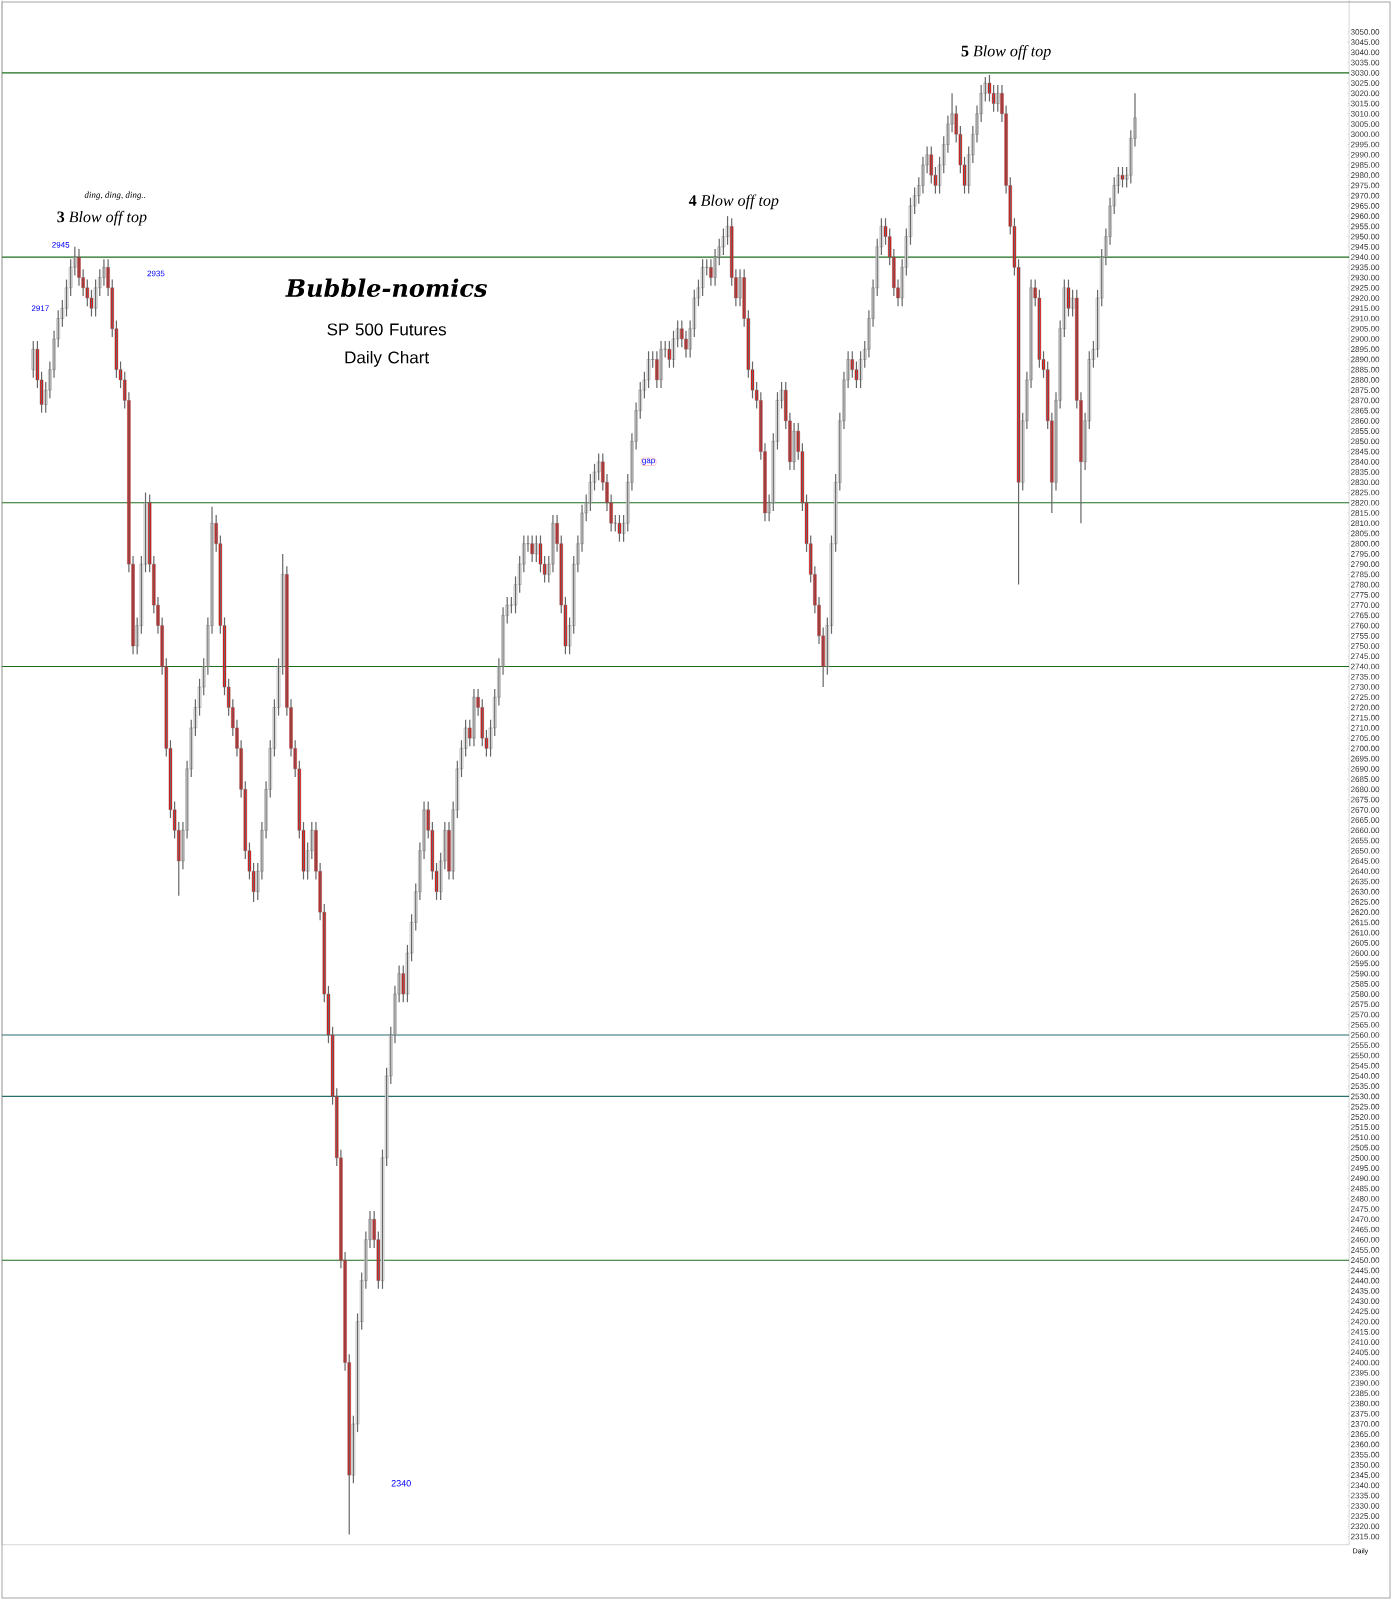 The image size is (1392, 1600). What do you see at coordinates (1365, 195) in the screenshot?
I see `y-tick-label: 2970.00` at bounding box center [1365, 195].